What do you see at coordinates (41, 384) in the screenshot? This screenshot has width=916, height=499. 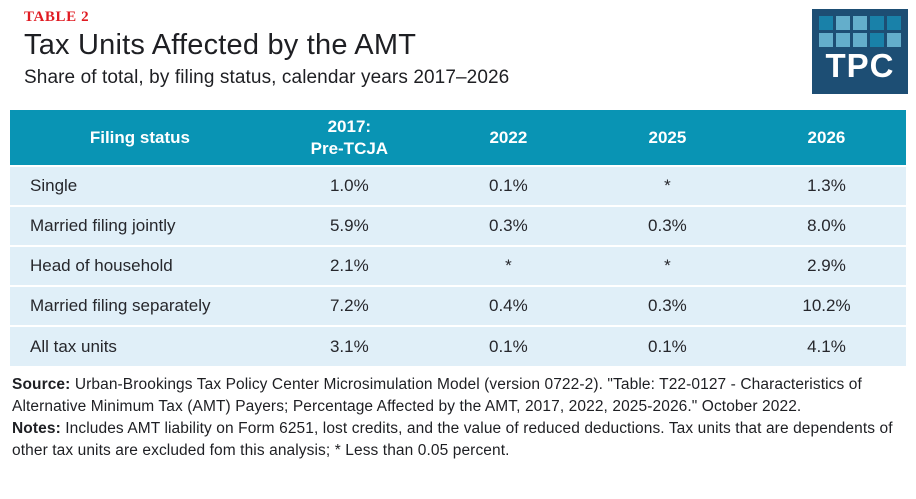 I see `source-label: Source:` at bounding box center [41, 384].